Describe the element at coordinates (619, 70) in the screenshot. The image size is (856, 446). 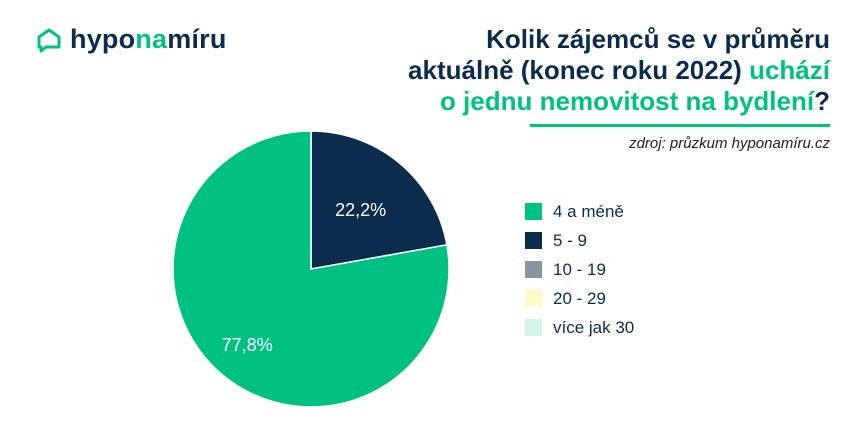
I see `title-line-2: aktuálně (konec roku 2022) uchází` at that location.